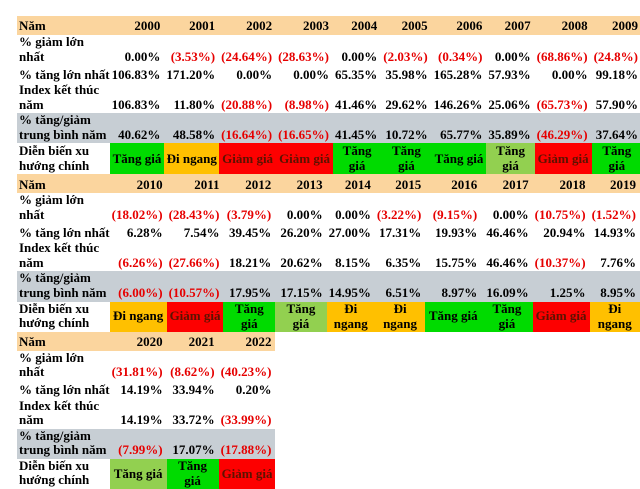  What do you see at coordinates (618, 262) in the screenshot?
I see `value-cell: 7.76%` at bounding box center [618, 262].